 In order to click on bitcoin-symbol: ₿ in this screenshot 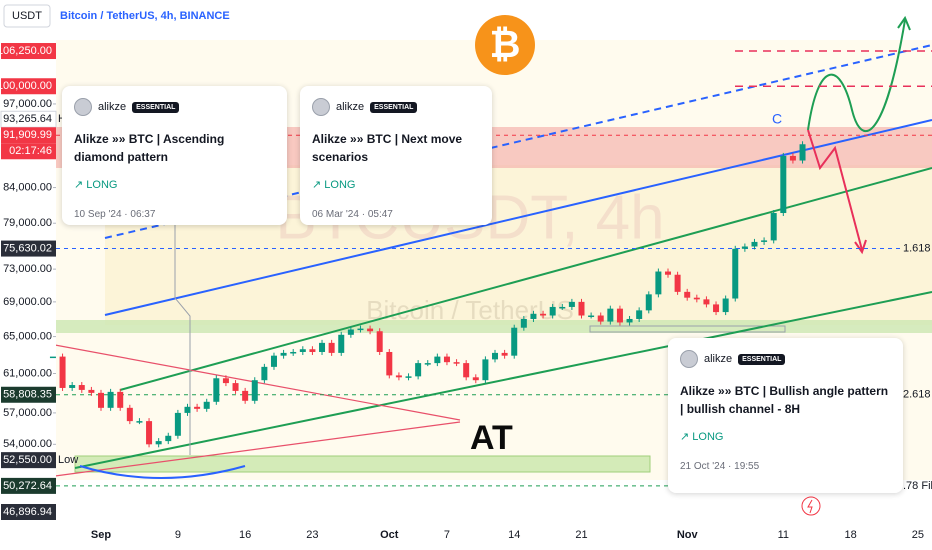, I will do `click(505, 45)`.